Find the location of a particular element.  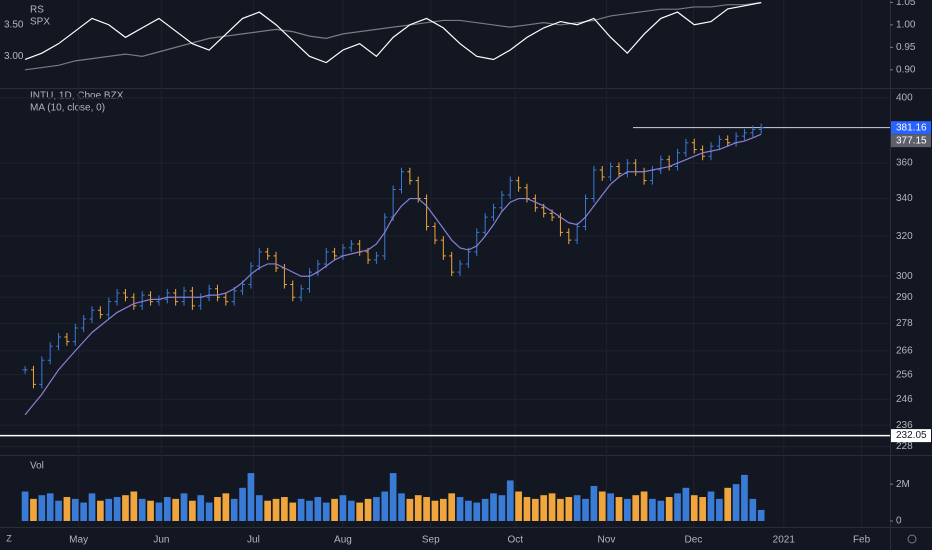

rs-legend: RS is located at coordinates (37, 10).